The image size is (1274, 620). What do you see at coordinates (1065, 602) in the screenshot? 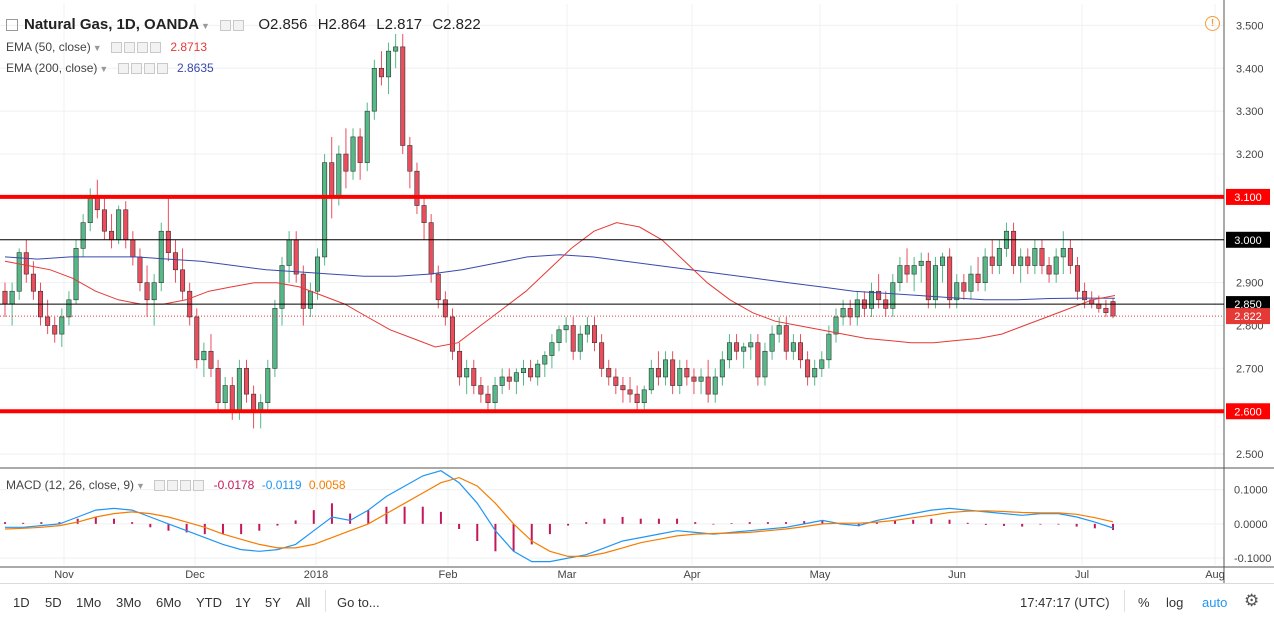
I see `clock-time: 17:47:17 (UTC)` at bounding box center [1065, 602].